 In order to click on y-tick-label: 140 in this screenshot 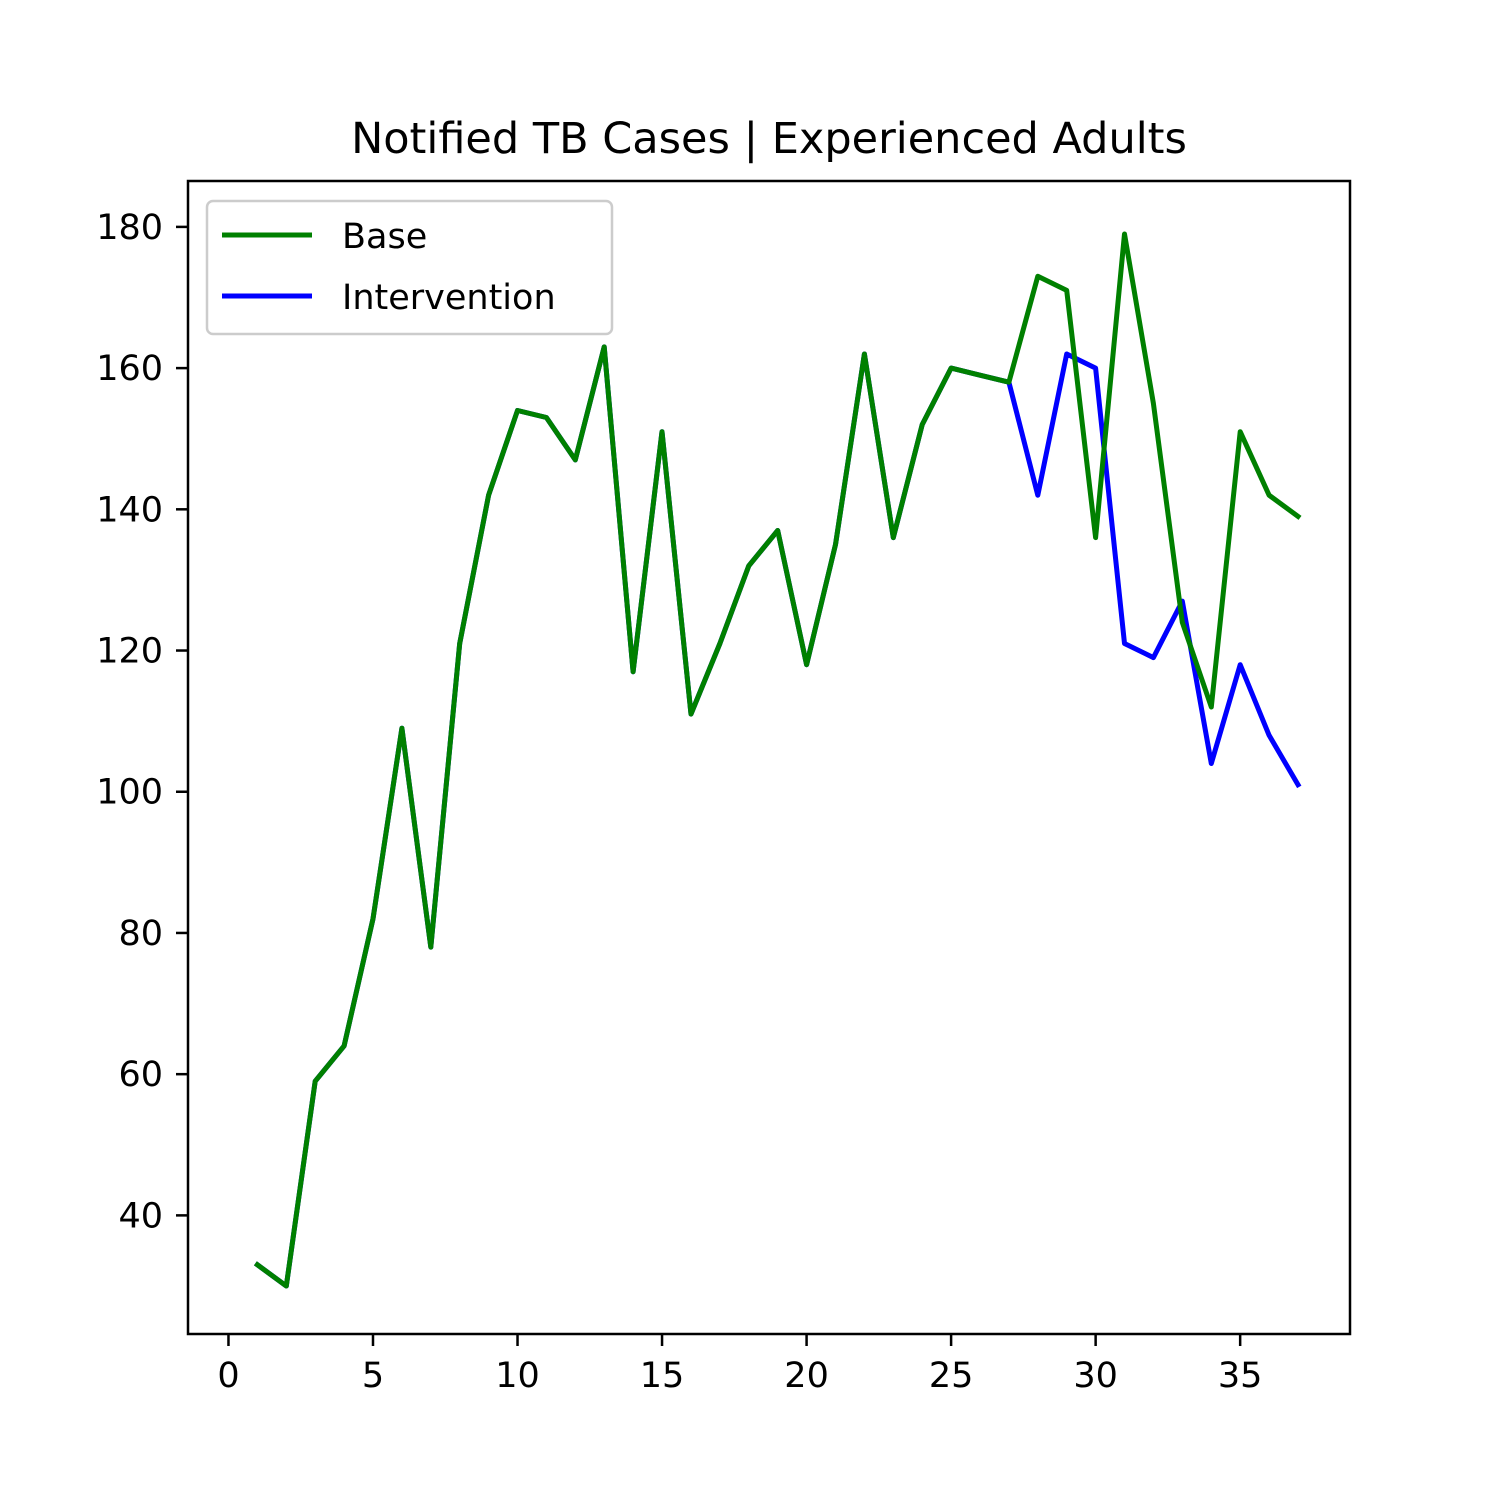, I will do `click(129, 510)`.